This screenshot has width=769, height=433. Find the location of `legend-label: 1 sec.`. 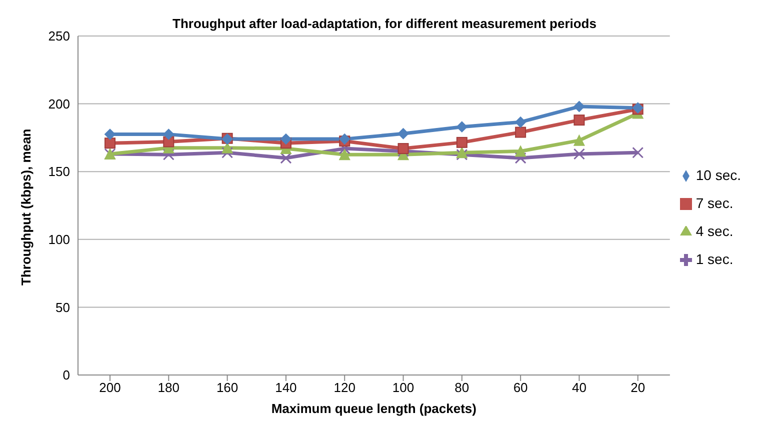

legend-label: 1 sec. is located at coordinates (715, 258).